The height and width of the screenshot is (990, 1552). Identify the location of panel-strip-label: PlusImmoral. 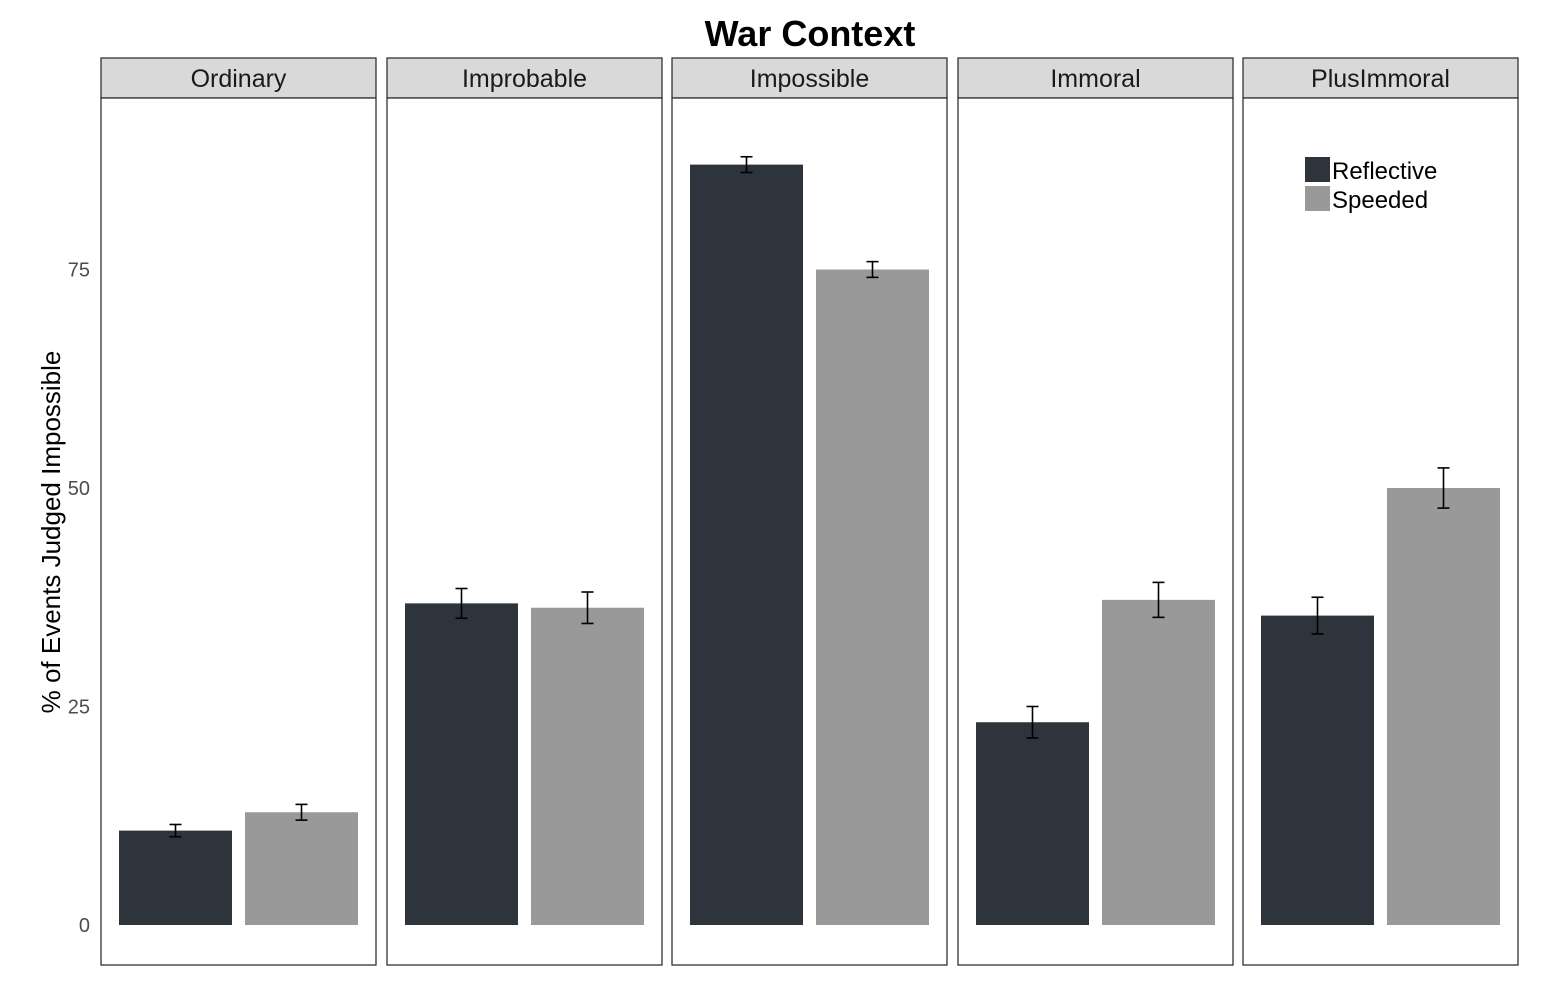
(1380, 79).